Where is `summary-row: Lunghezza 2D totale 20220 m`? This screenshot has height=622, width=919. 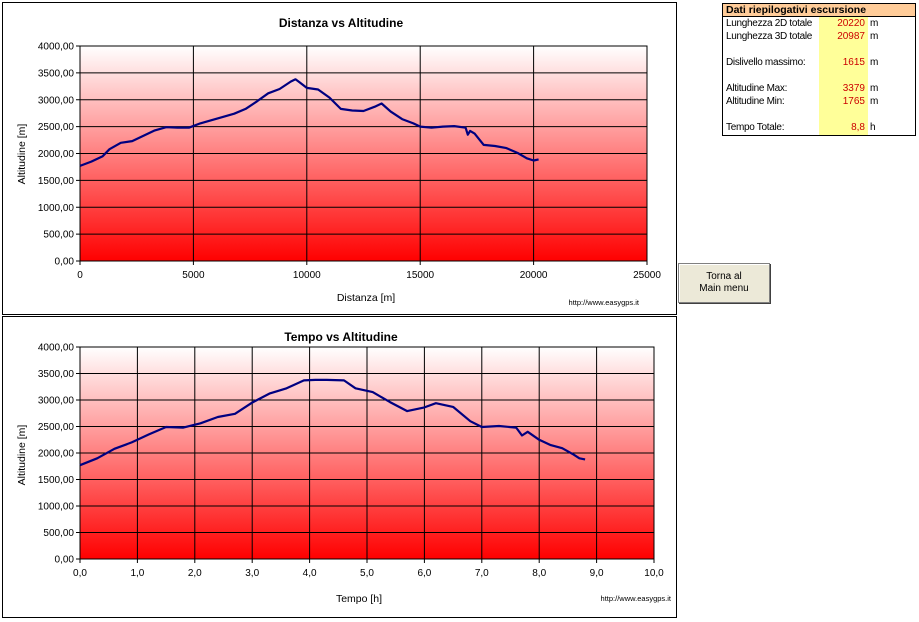 summary-row: Lunghezza 2D totale 20220 m is located at coordinates (819, 24).